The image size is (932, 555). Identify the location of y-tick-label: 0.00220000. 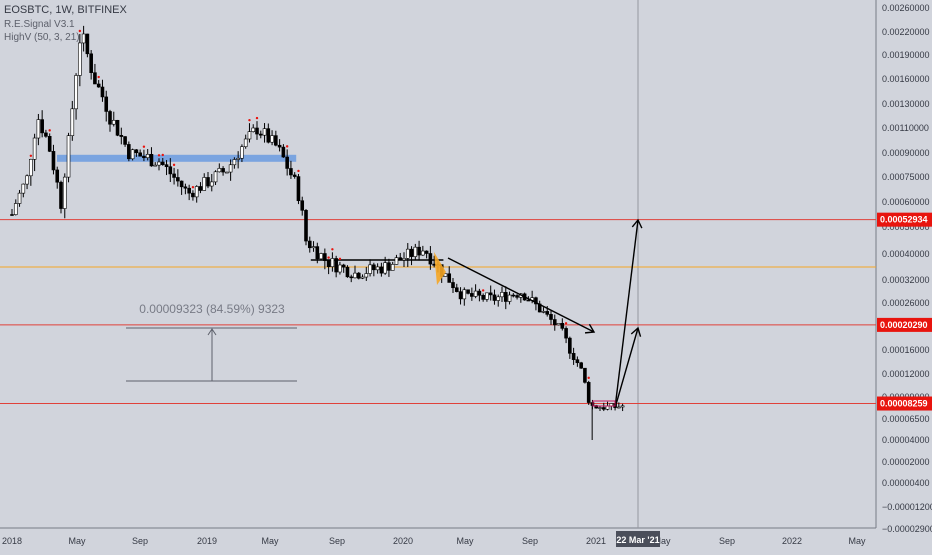
(906, 32).